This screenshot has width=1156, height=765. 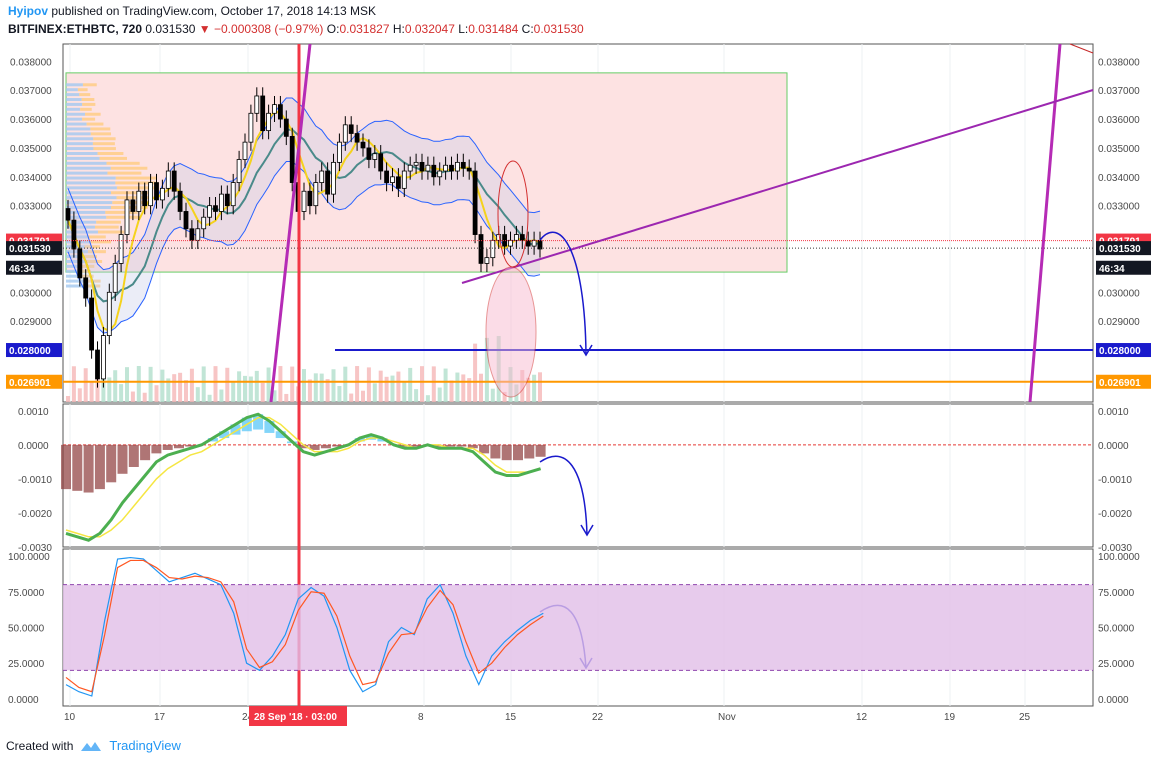 What do you see at coordinates (31, 91) in the screenshot?
I see `y-tick-label-left: 0.037000` at bounding box center [31, 91].